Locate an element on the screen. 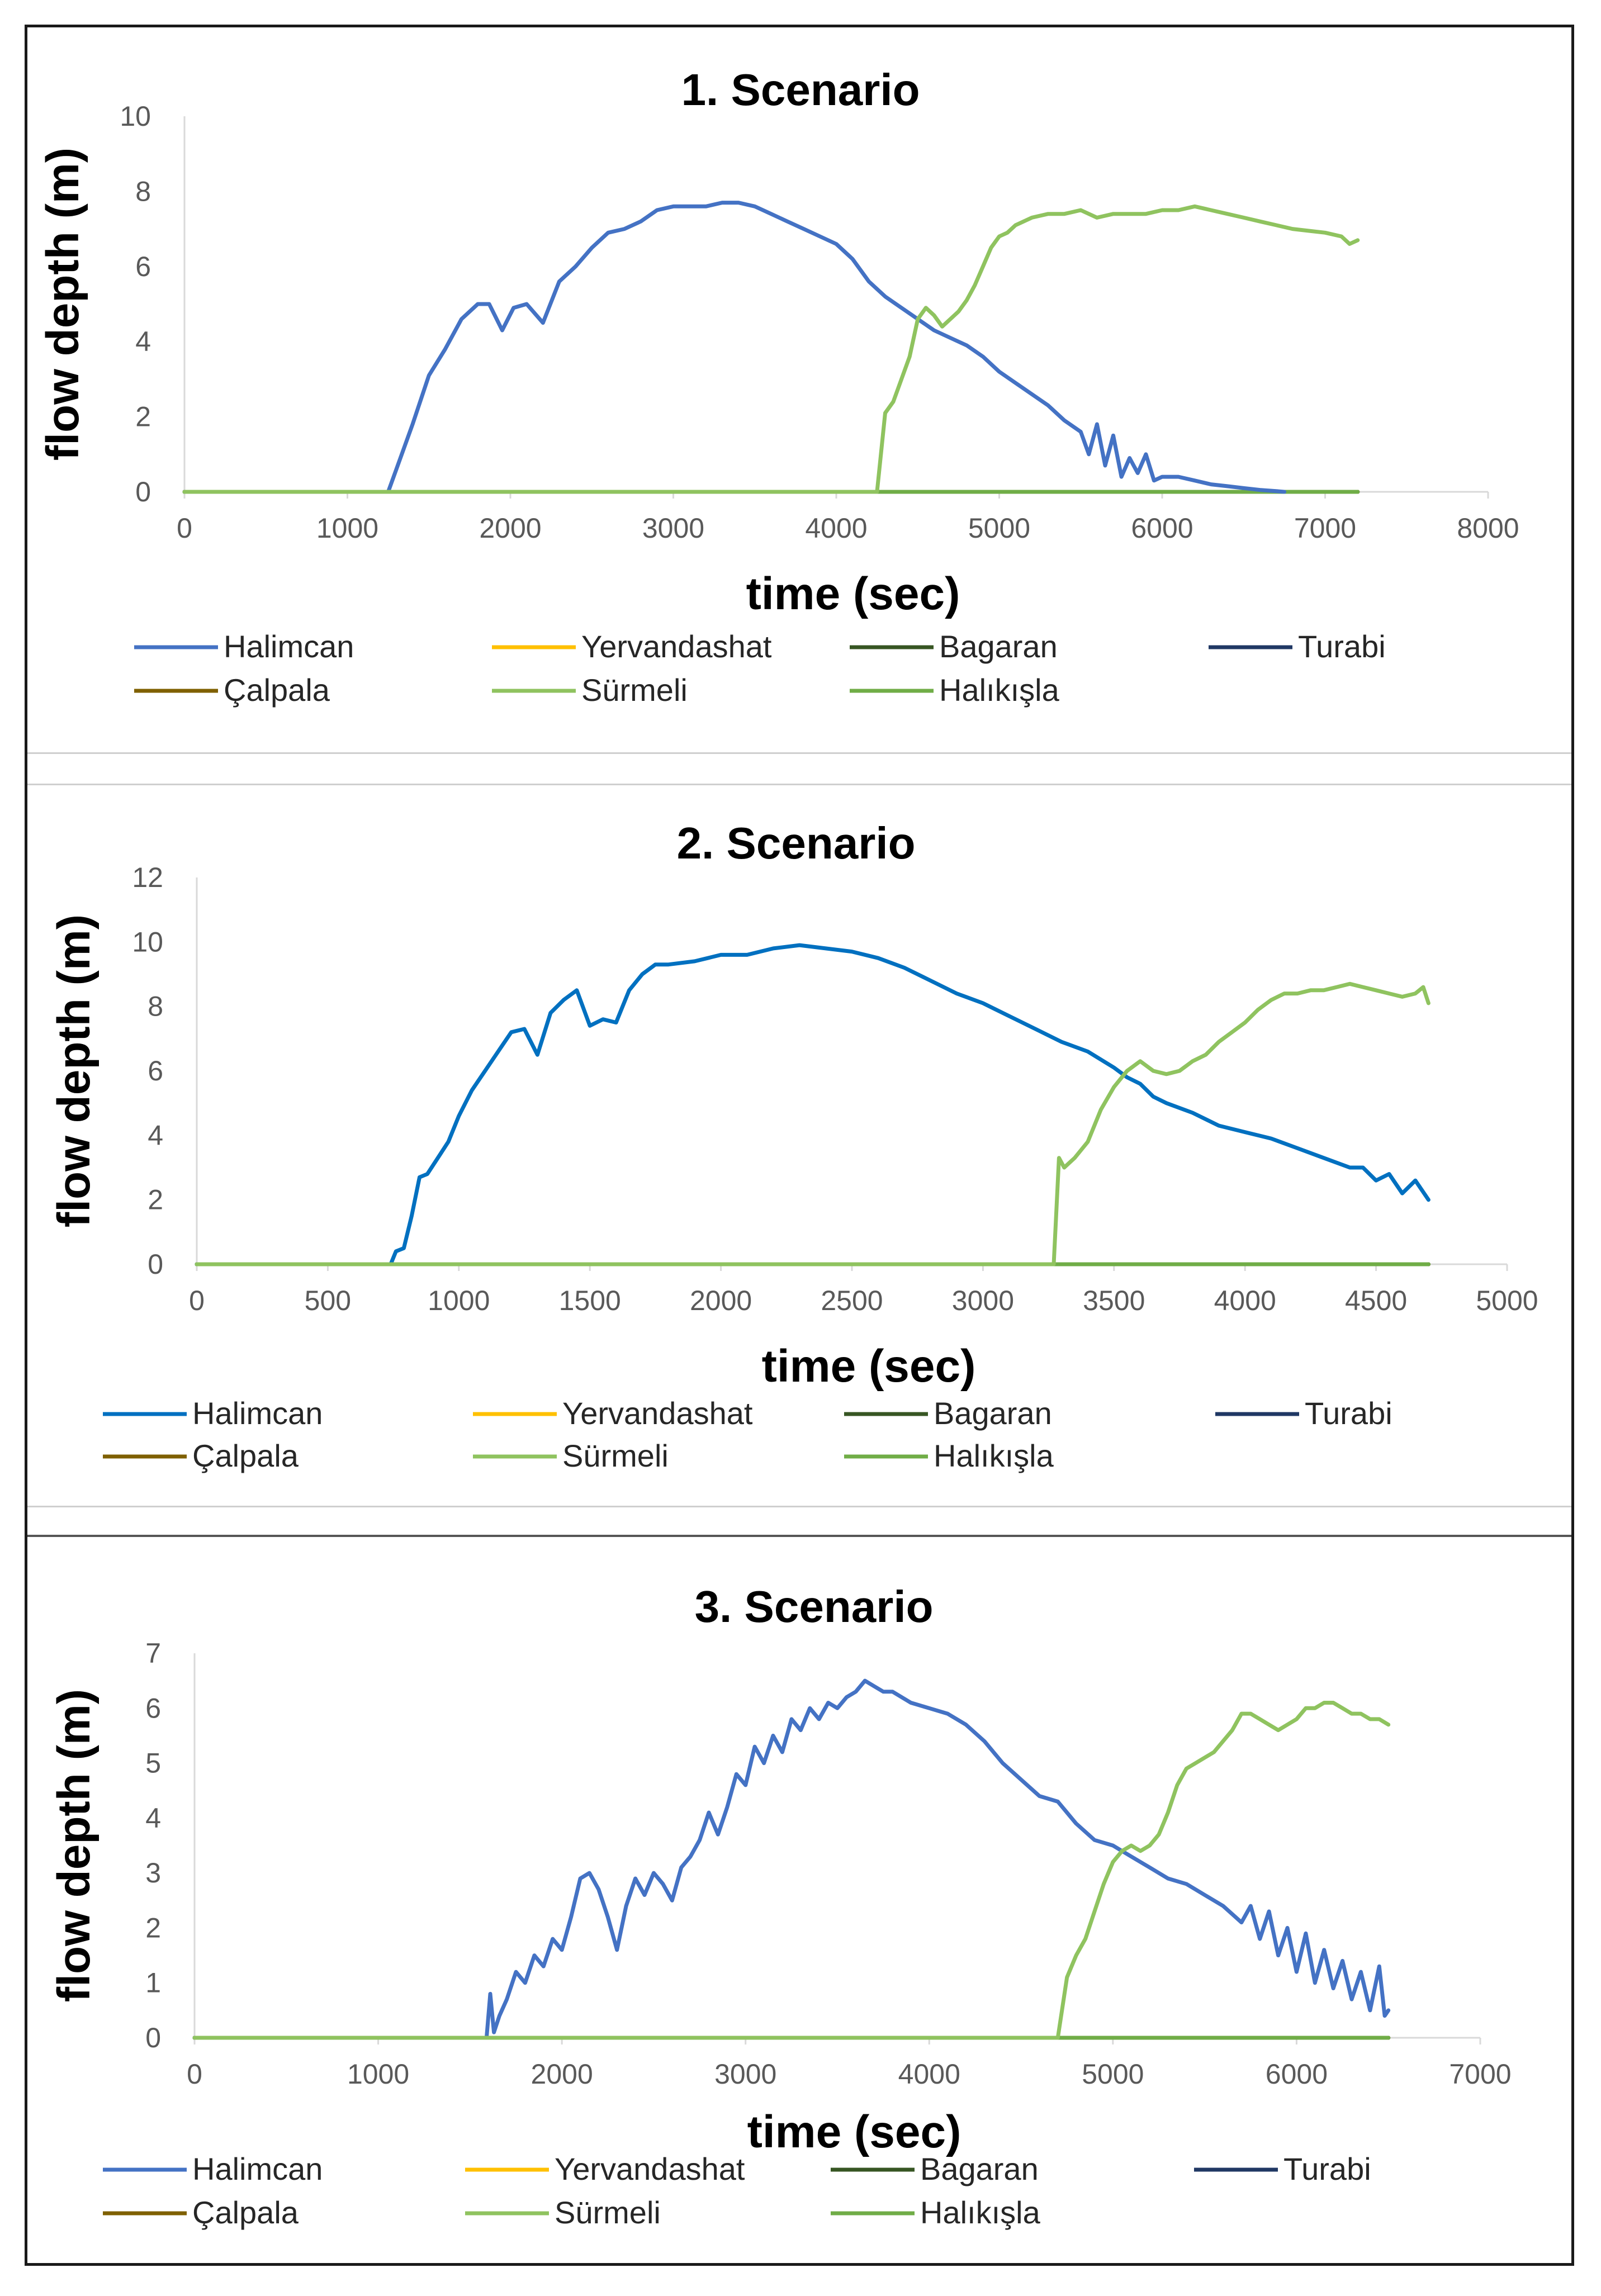 Image resolution: width=1601 pixels, height=2296 pixels. chart-title: 2. Scenario is located at coordinates (796, 843).